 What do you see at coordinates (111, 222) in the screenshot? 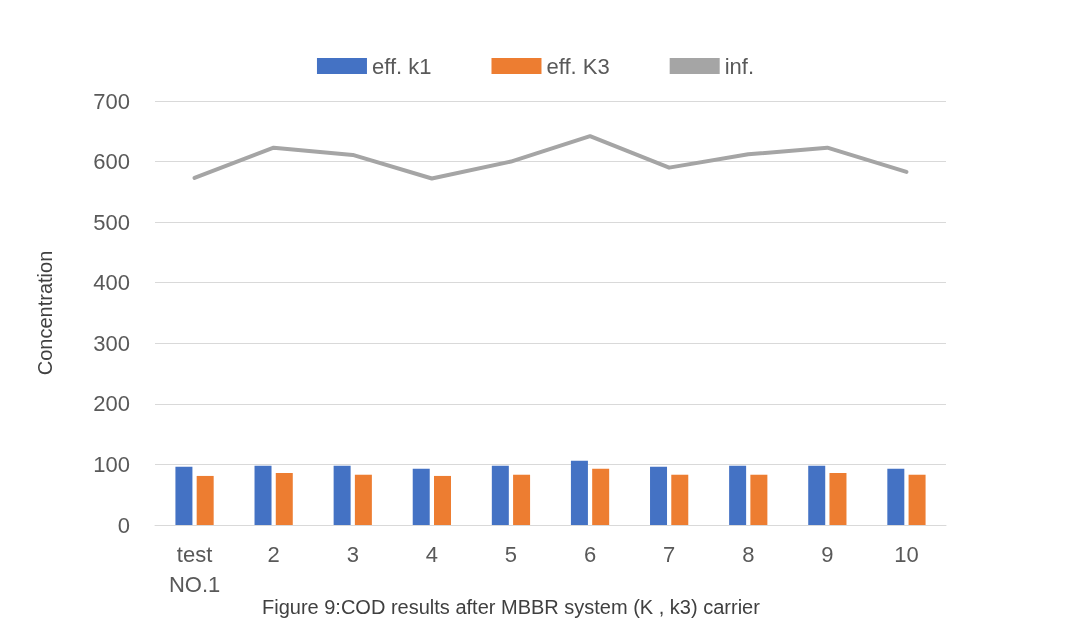
I see `y-tick-label: 500` at bounding box center [111, 222].